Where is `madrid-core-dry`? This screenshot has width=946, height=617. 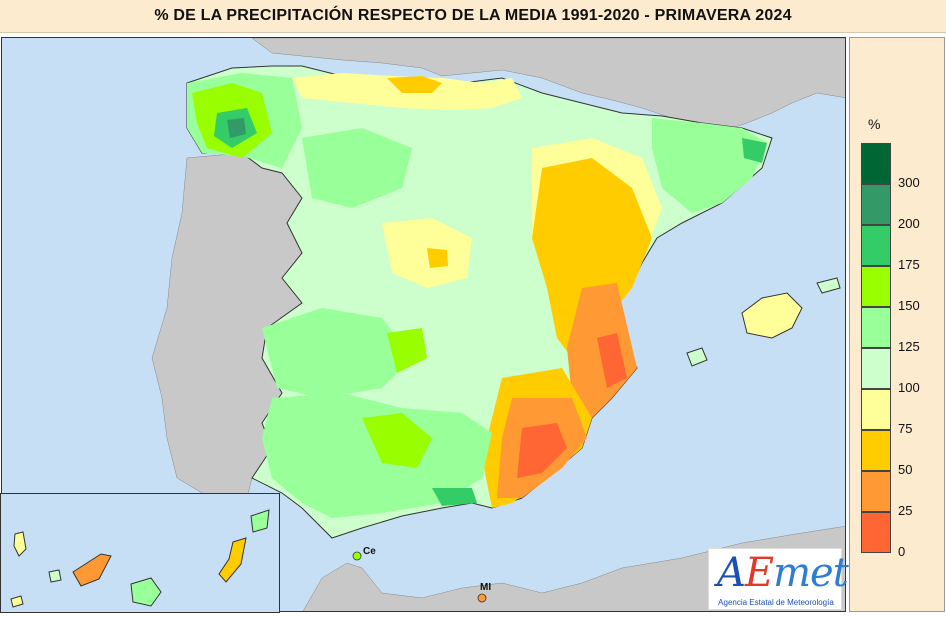 madrid-core-dry is located at coordinates (437, 258).